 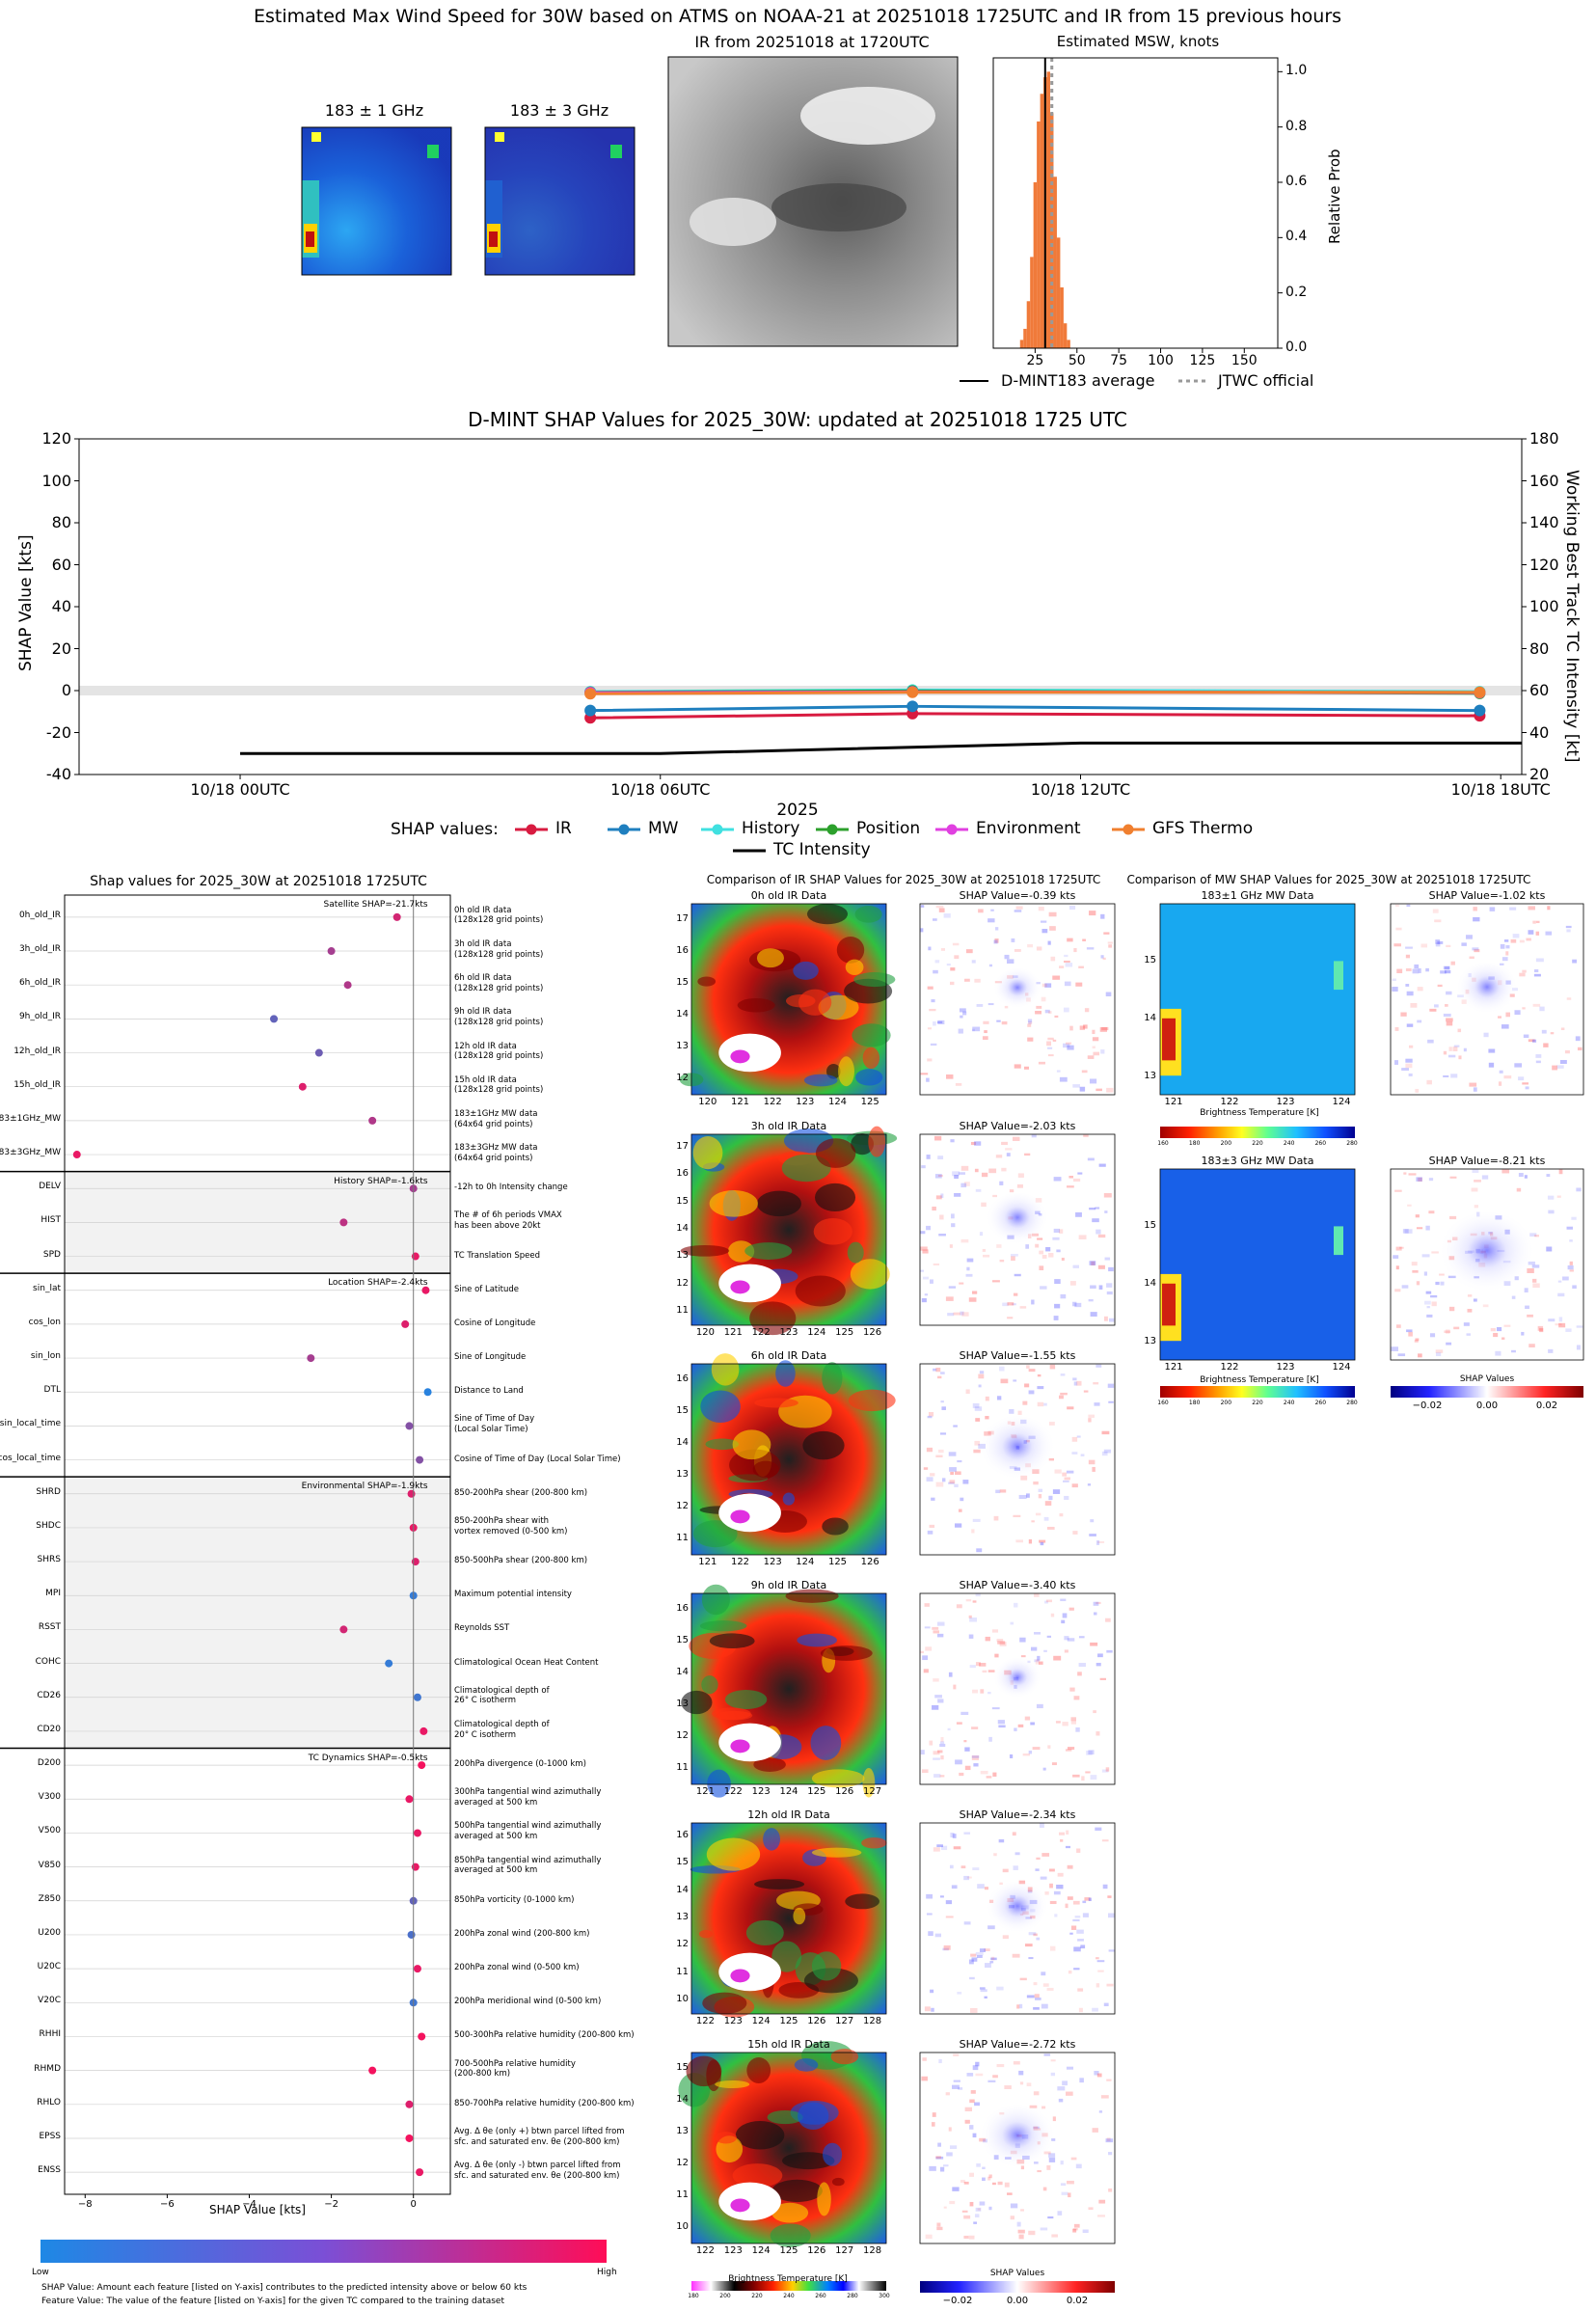 I want to click on ir-xtick-label: 122, so click(x=733, y=1791).